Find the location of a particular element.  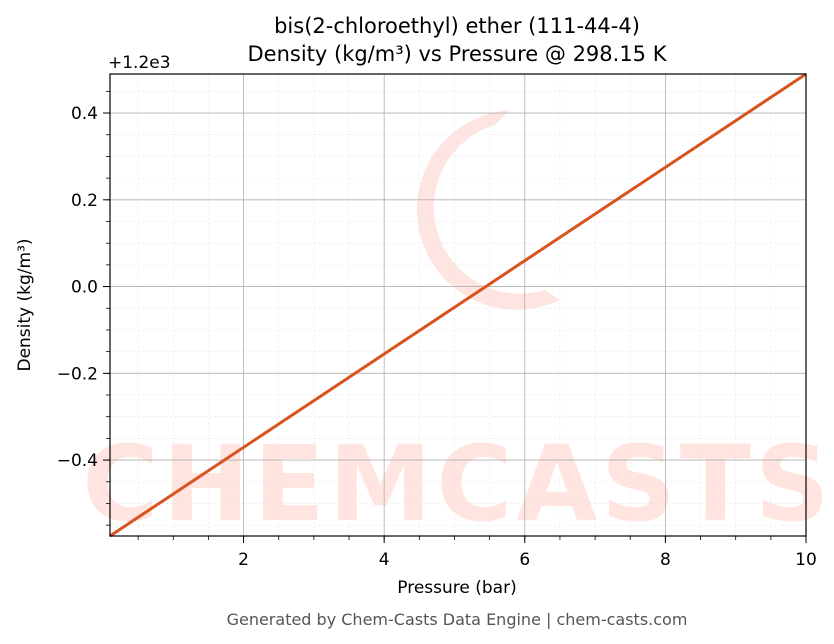

x-tick-label: 6 is located at coordinates (524, 560).